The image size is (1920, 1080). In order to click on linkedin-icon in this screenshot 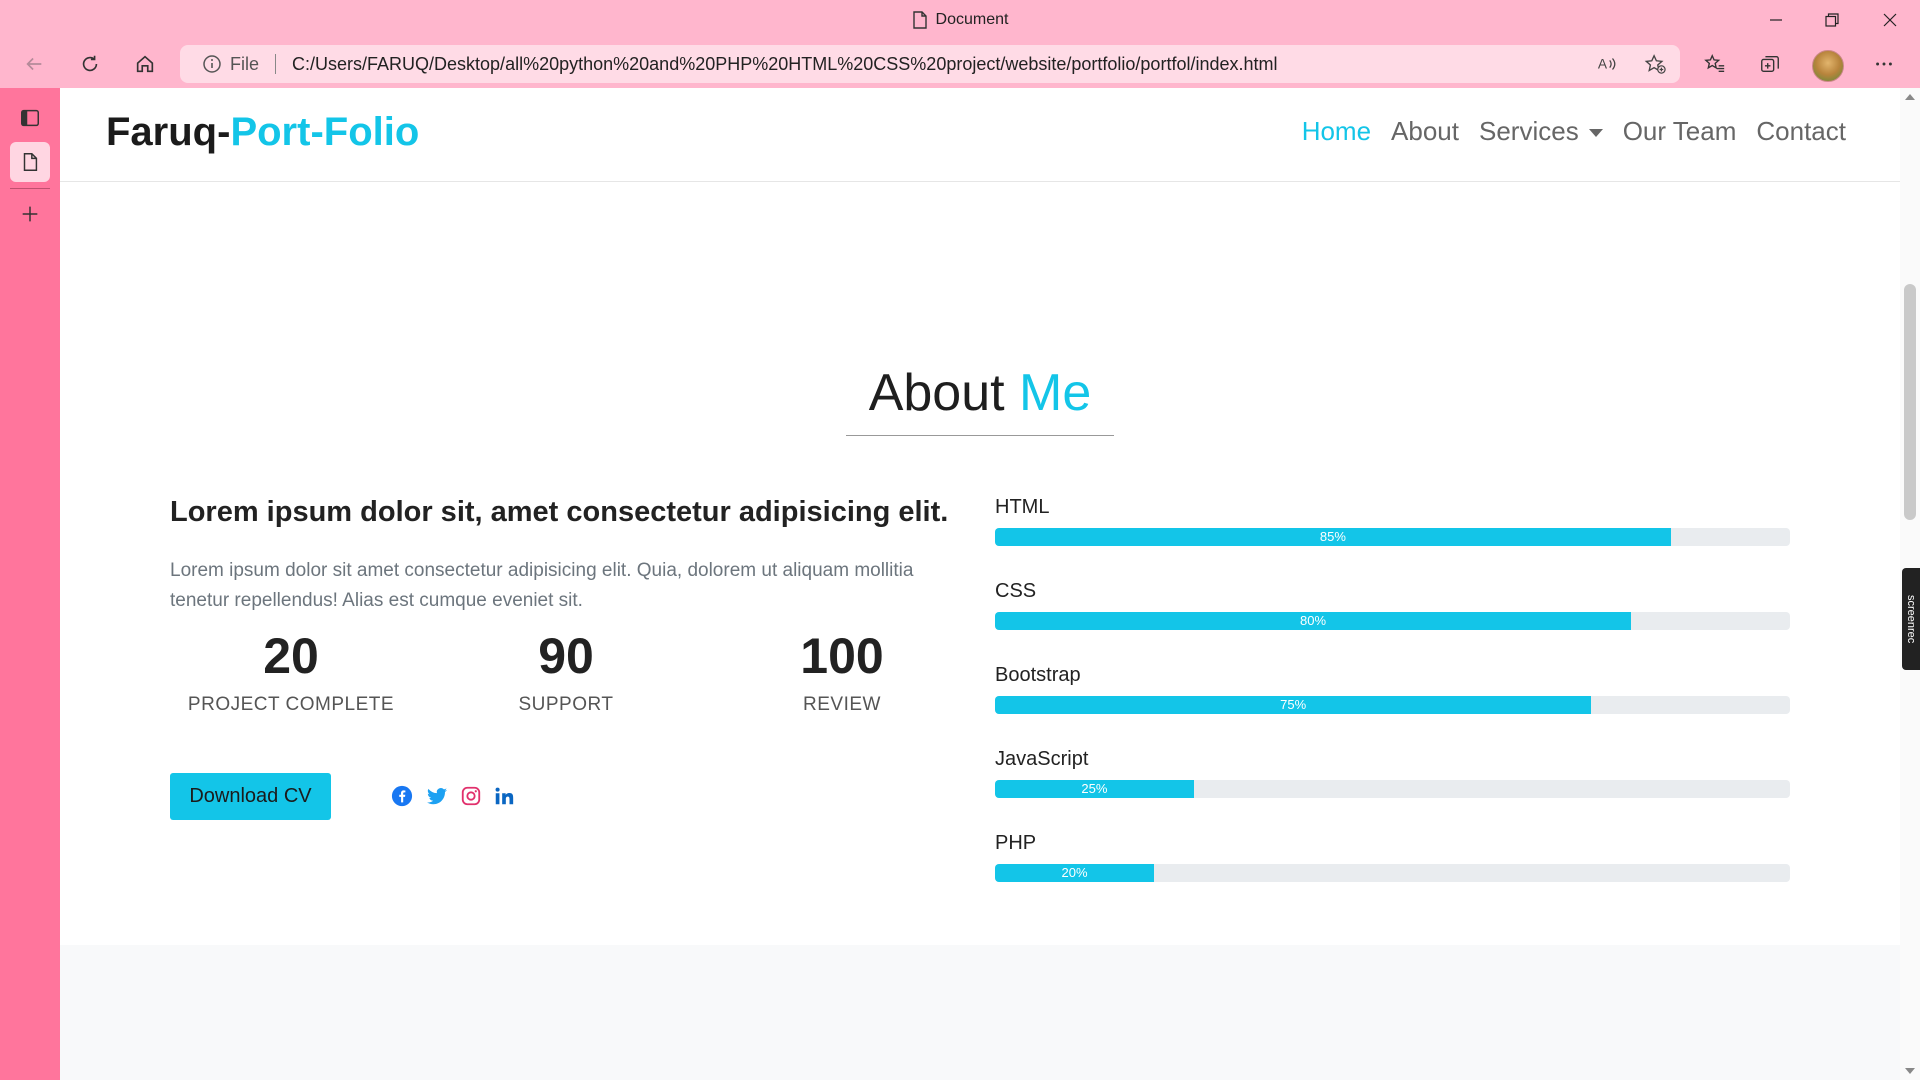, I will do `click(504, 796)`.